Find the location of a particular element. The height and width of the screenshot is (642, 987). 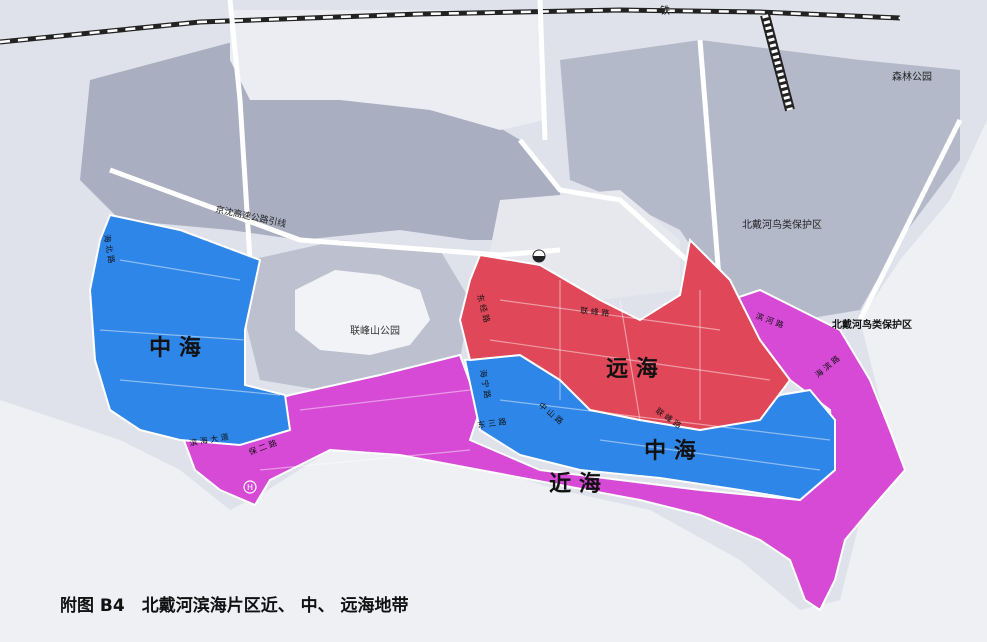

svg-text: H is located at coordinates (250, 487).